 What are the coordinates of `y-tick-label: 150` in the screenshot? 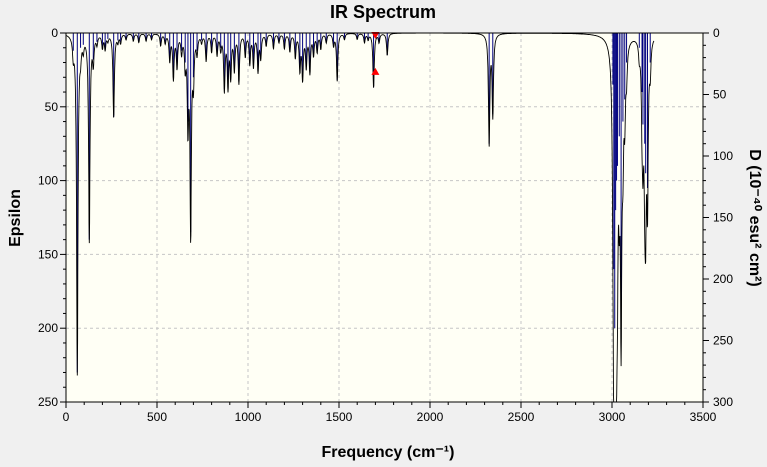 It's located at (48, 254).